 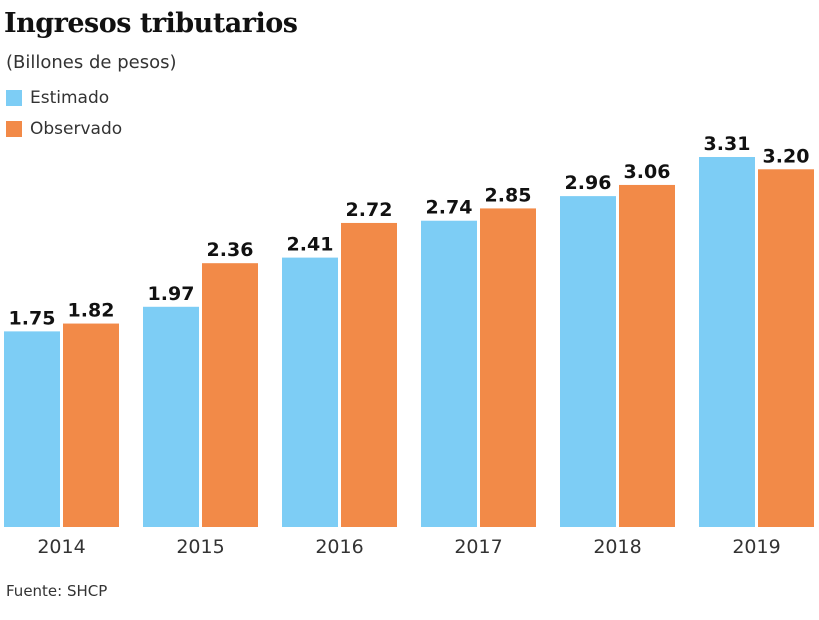 I want to click on data-label: 1.75, so click(x=32, y=318).